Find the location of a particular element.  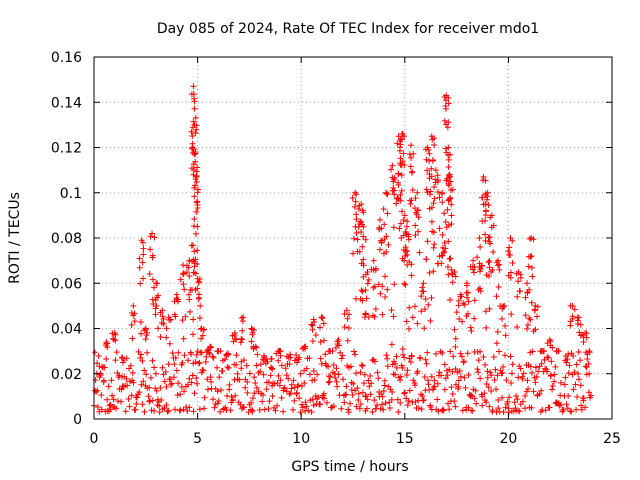

x-tick-label: 15 is located at coordinates (405, 439).